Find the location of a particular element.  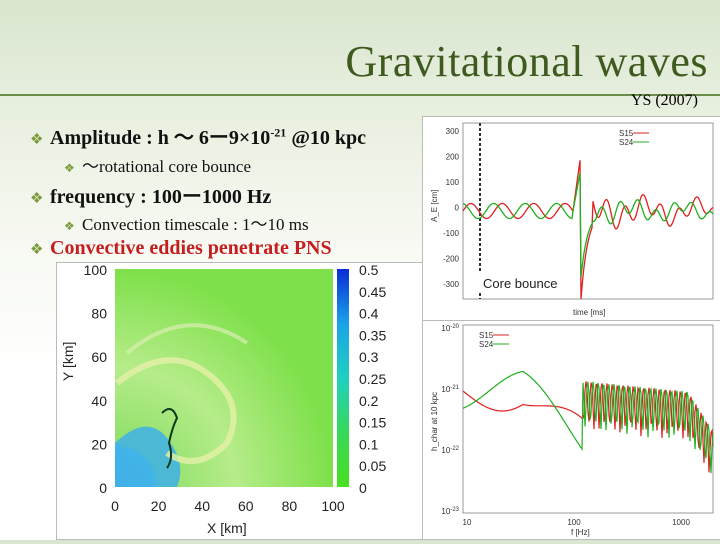

x-axis-label: f [Hz] is located at coordinates (580, 532).